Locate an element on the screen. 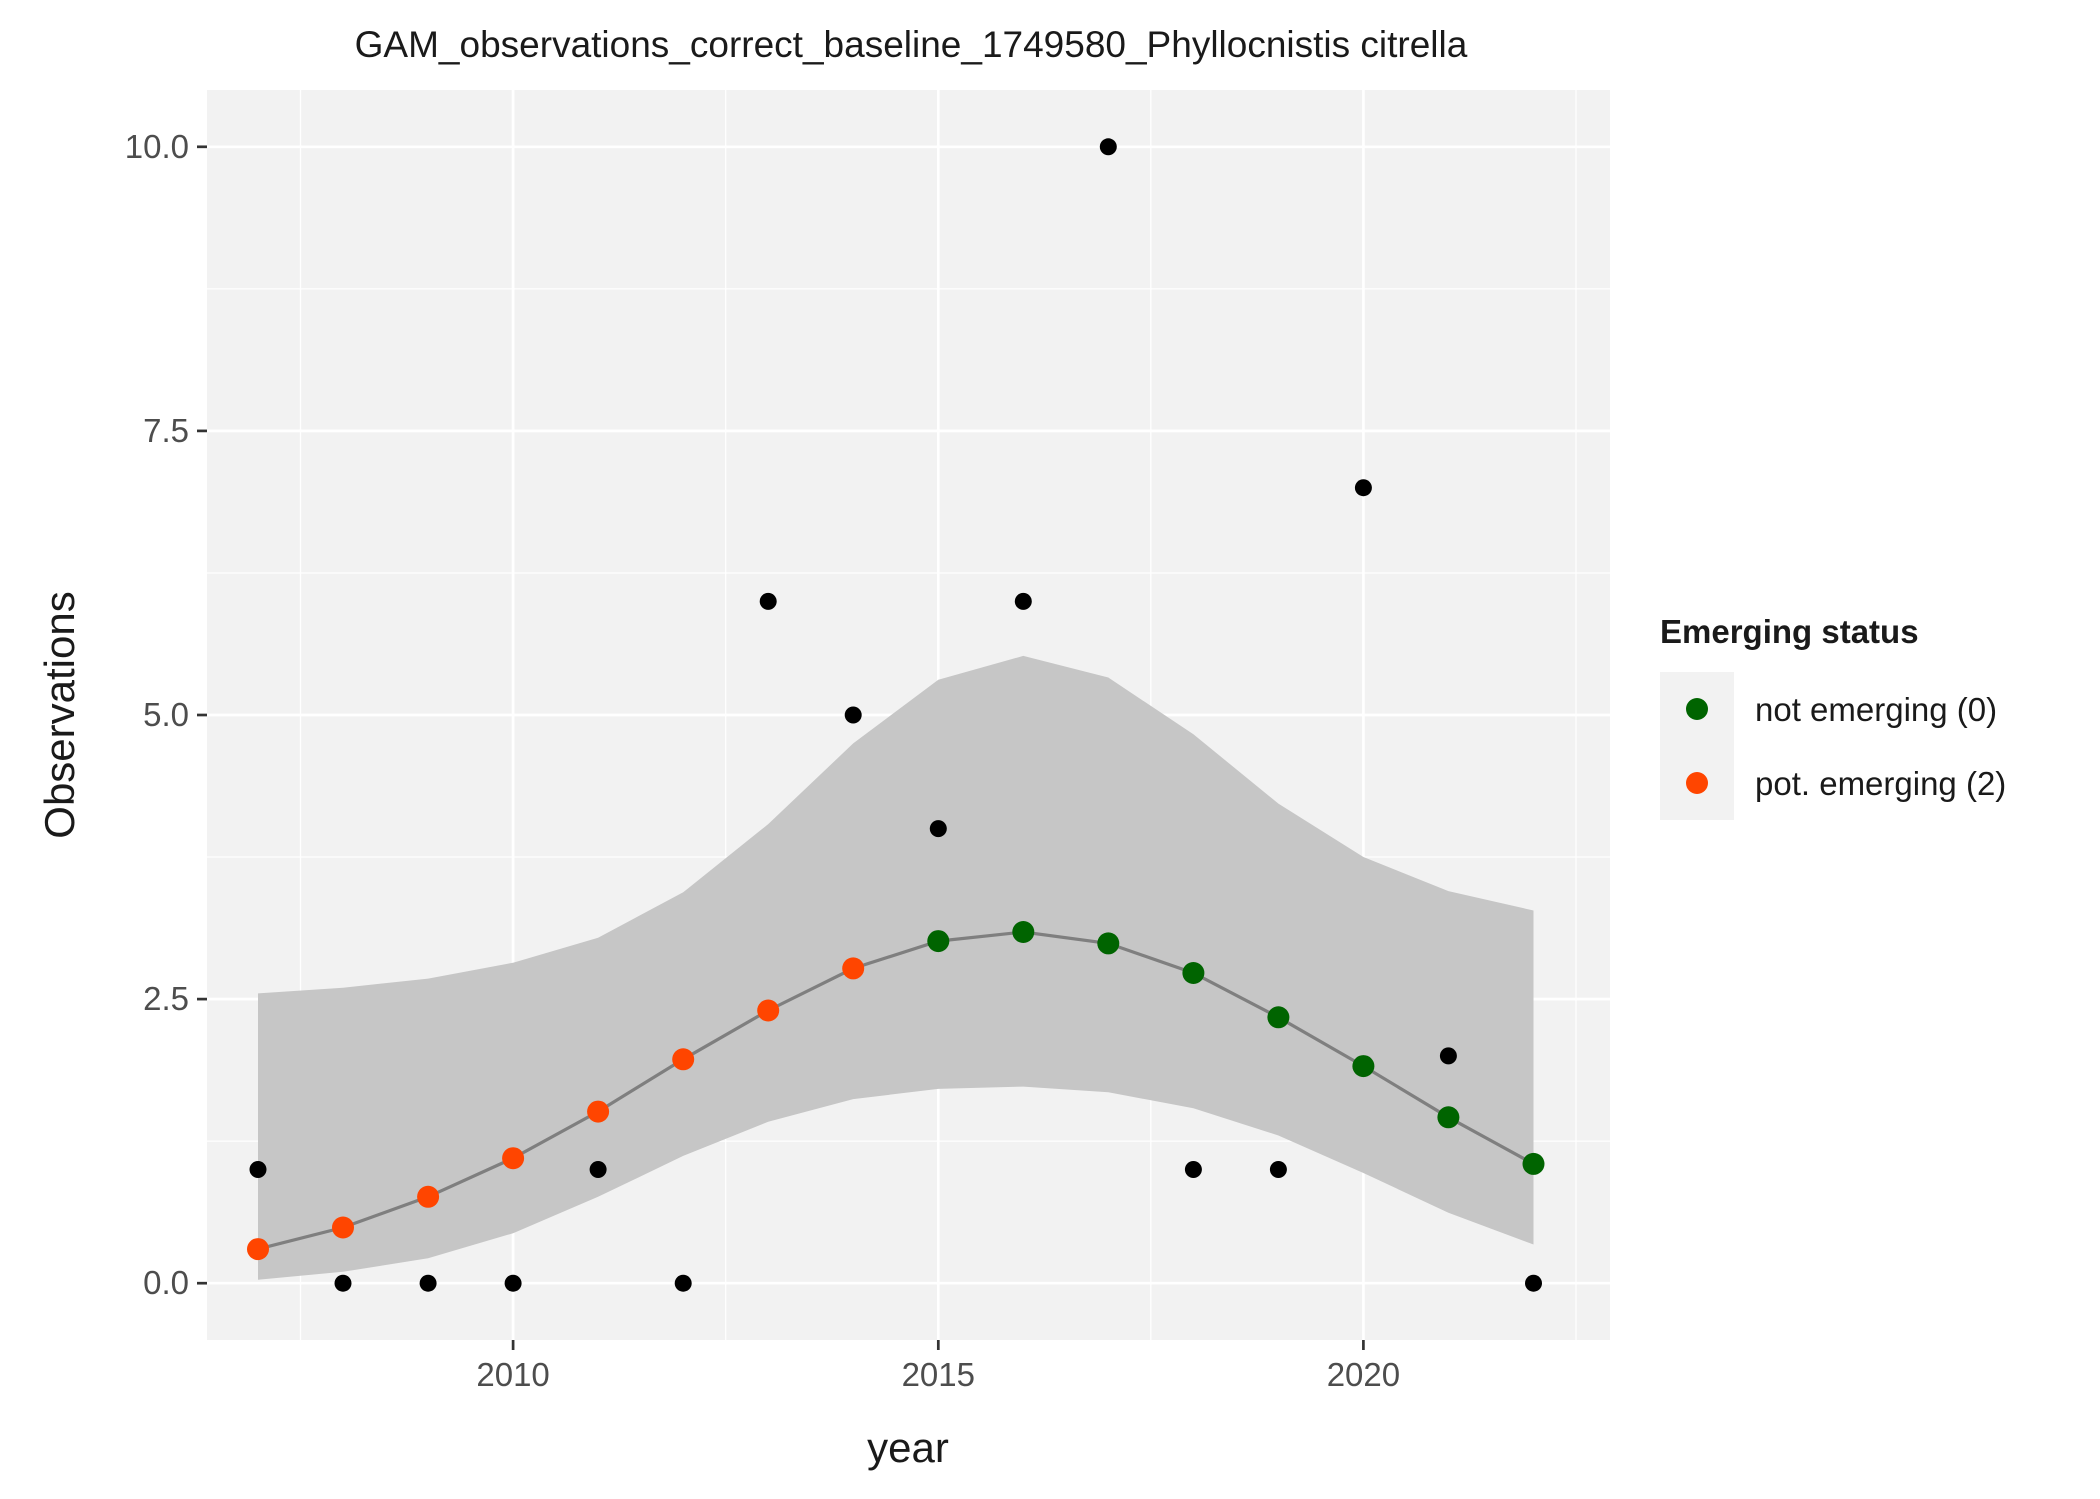 This screenshot has width=2100, height=1499. gam-fit-line is located at coordinates (896, 1090).